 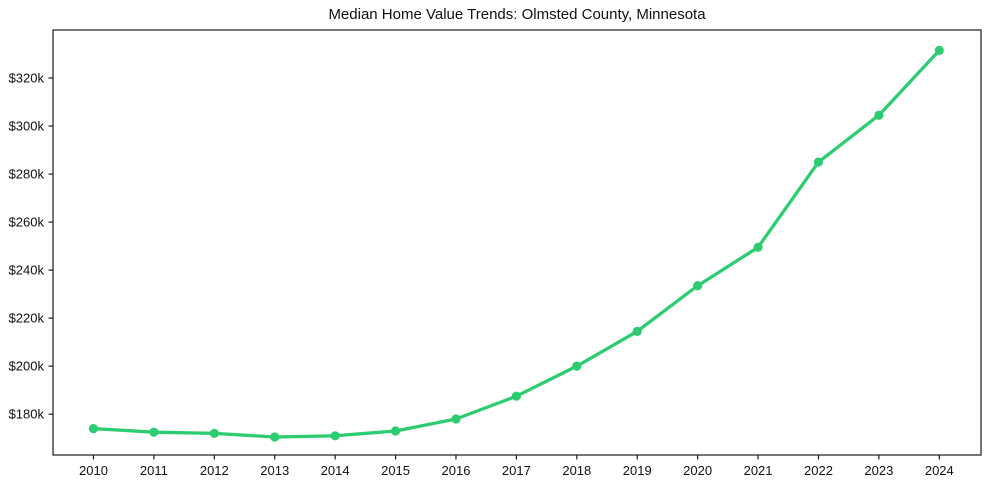 What do you see at coordinates (27, 78) in the screenshot?
I see `y-axis-tick-label: $320k` at bounding box center [27, 78].